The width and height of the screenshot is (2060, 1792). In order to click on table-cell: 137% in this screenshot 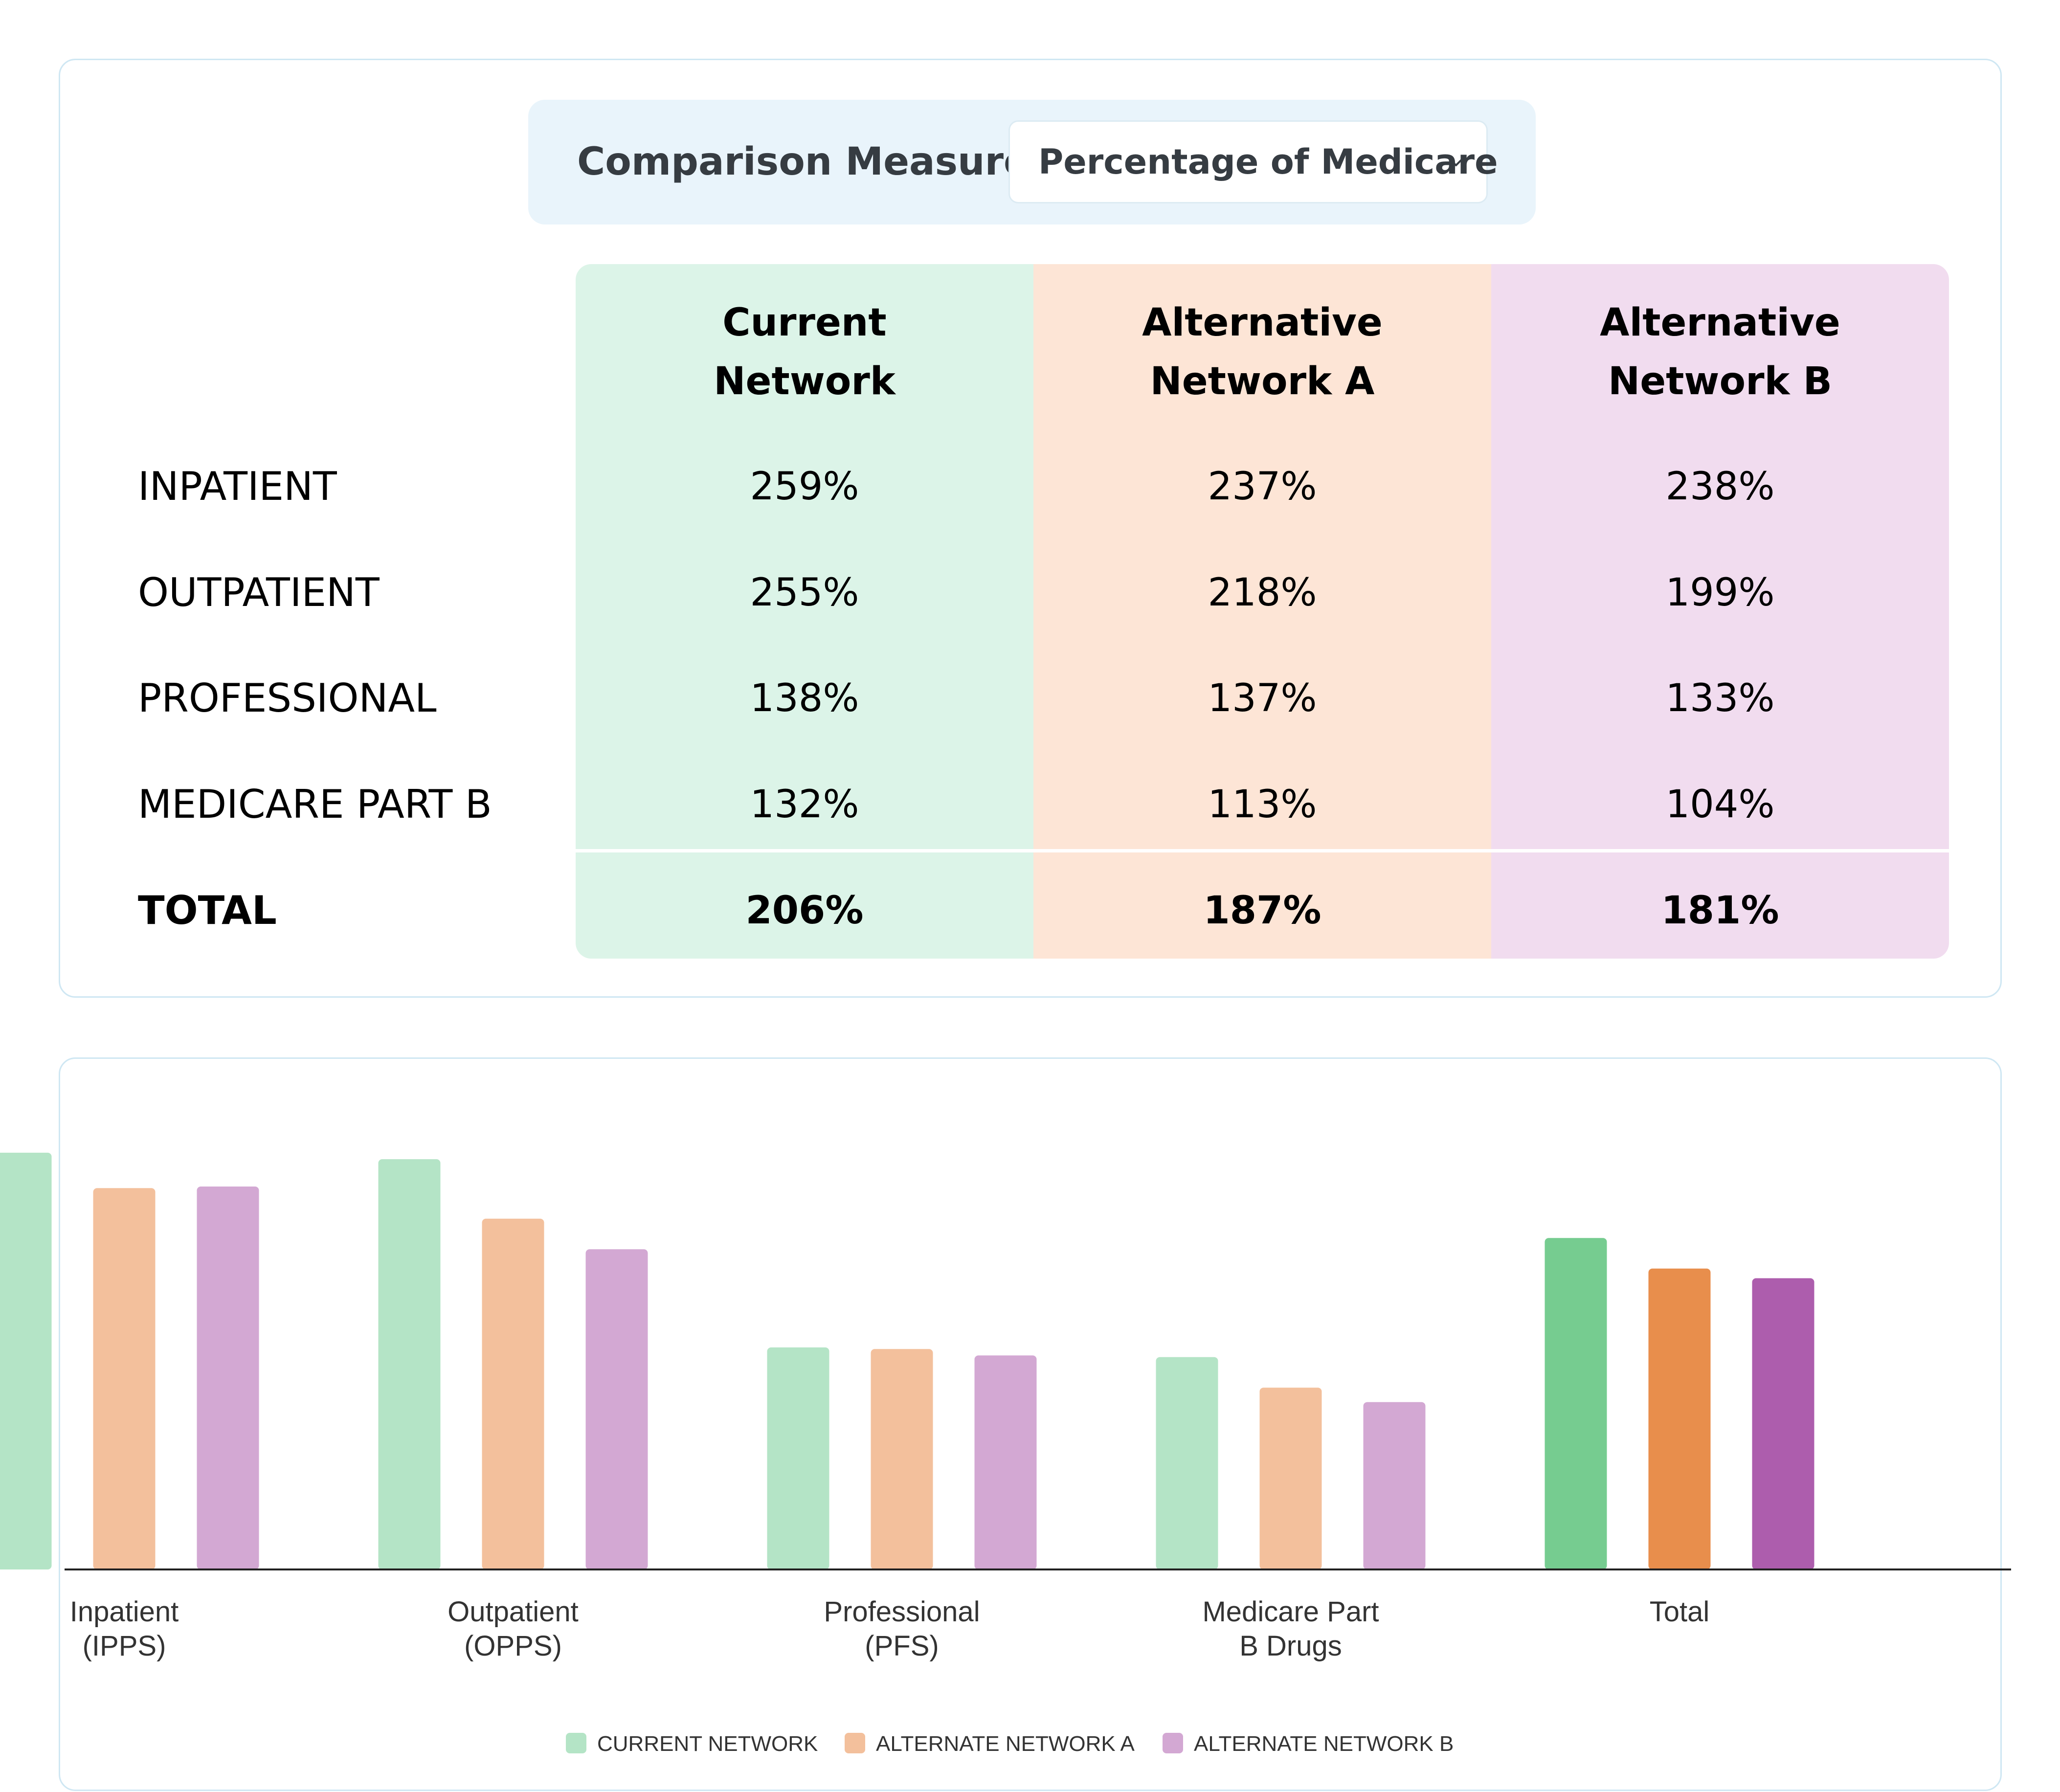, I will do `click(1262, 698)`.